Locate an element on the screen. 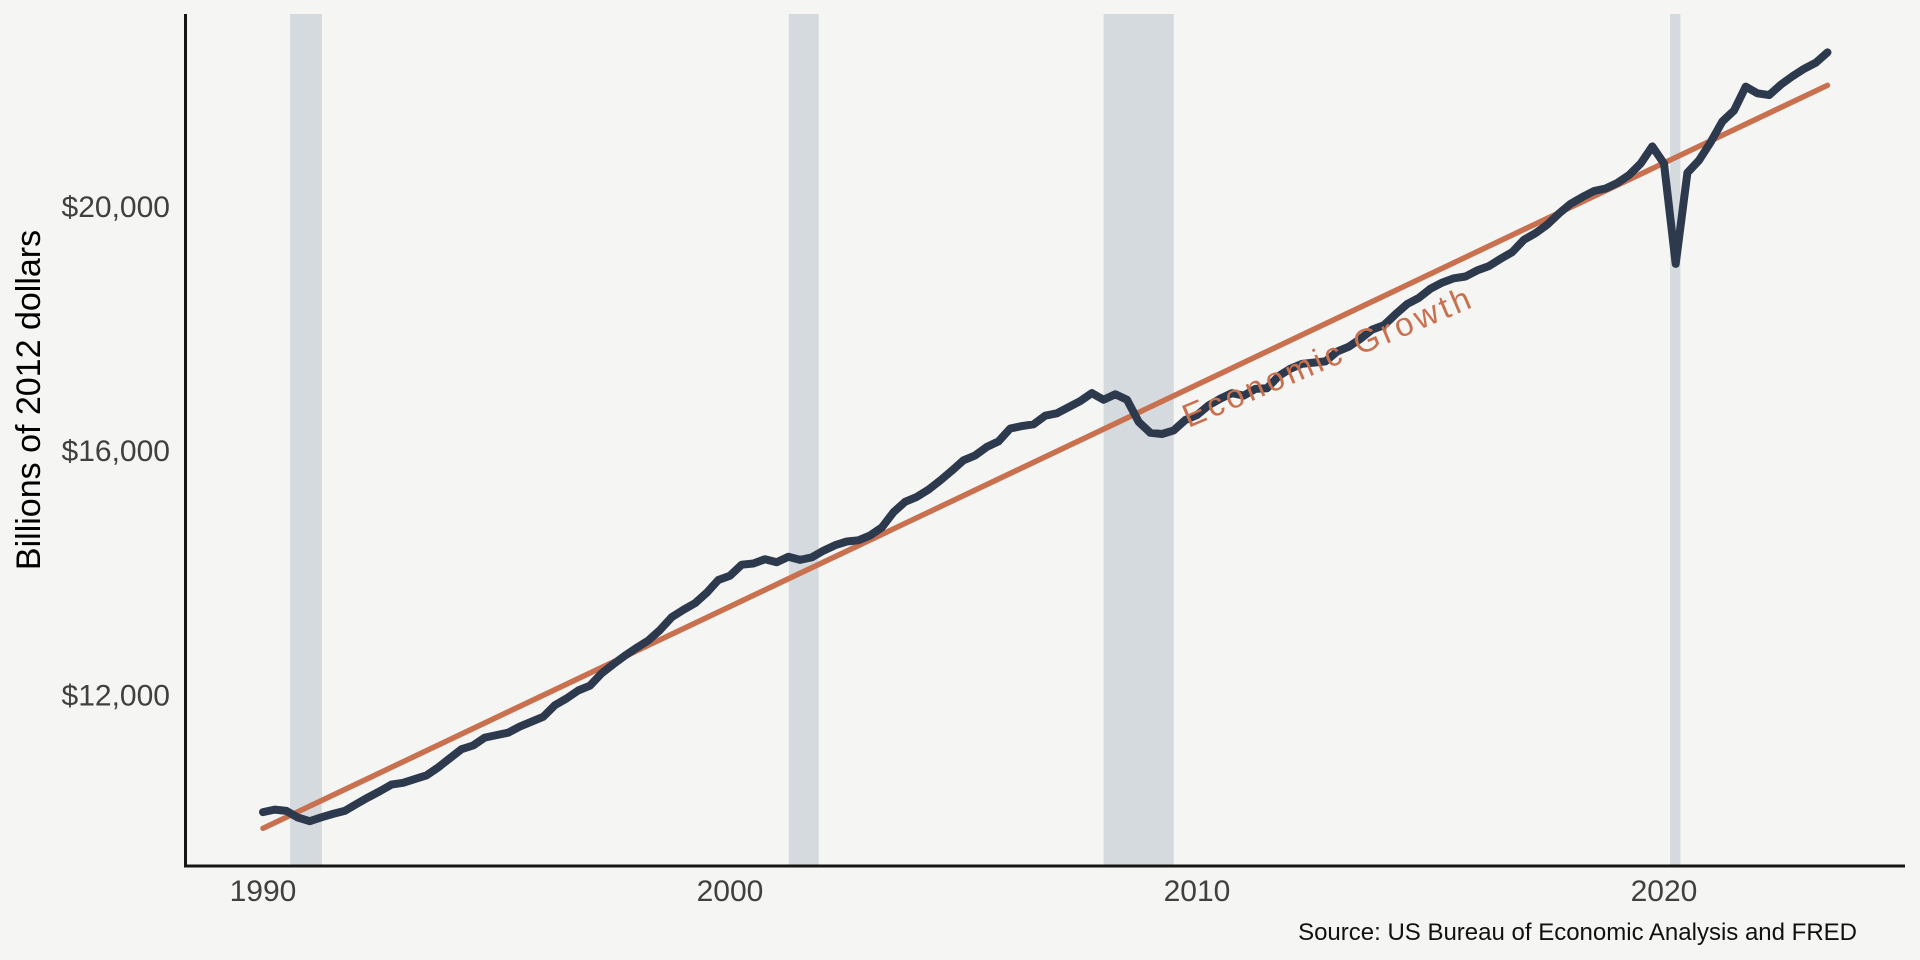 This screenshot has height=960, width=1920. trend-line-label: Economic Growth is located at coordinates (1328, 356).